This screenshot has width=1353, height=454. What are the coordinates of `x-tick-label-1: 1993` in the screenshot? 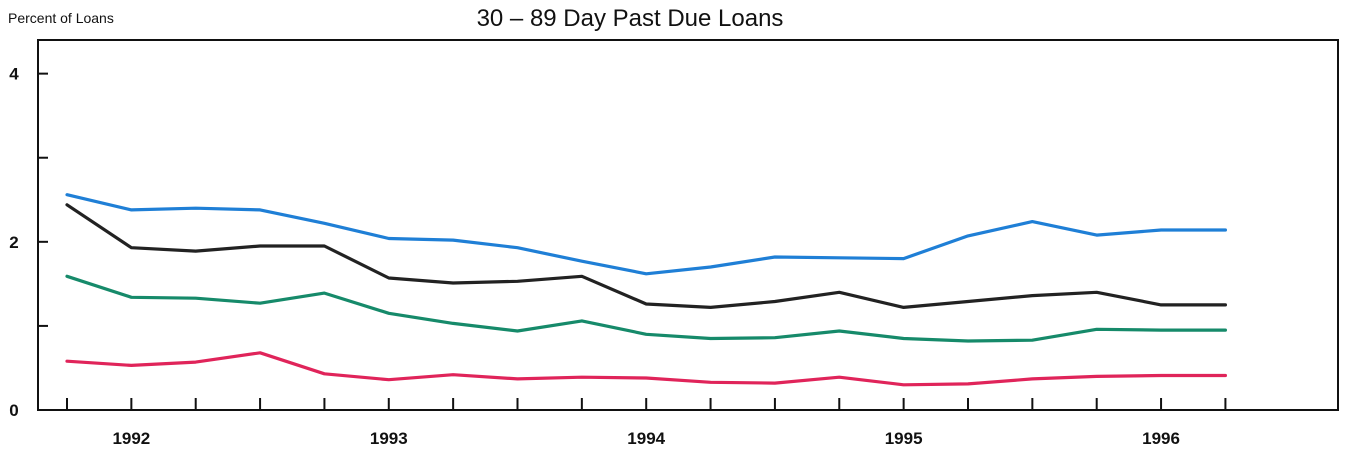 It's located at (389, 438).